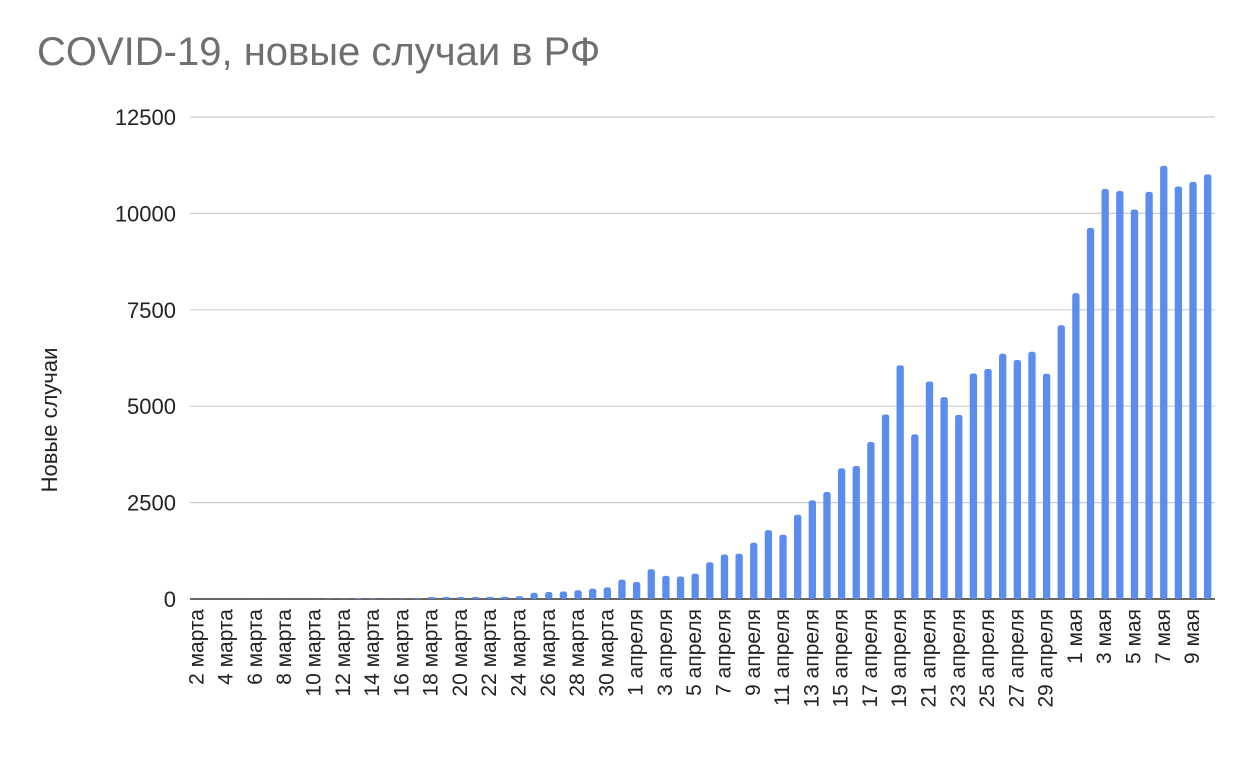  What do you see at coordinates (145, 358) in the screenshot?
I see `y-axis-ticks: 0 2500 5000 7500 10000 12500` at bounding box center [145, 358].